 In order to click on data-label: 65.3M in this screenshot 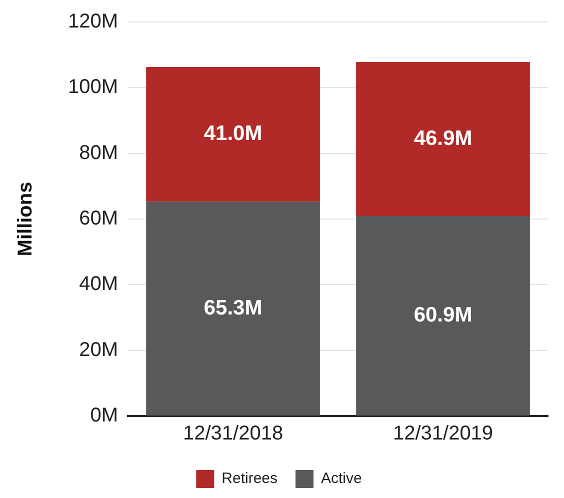, I will do `click(233, 308)`.